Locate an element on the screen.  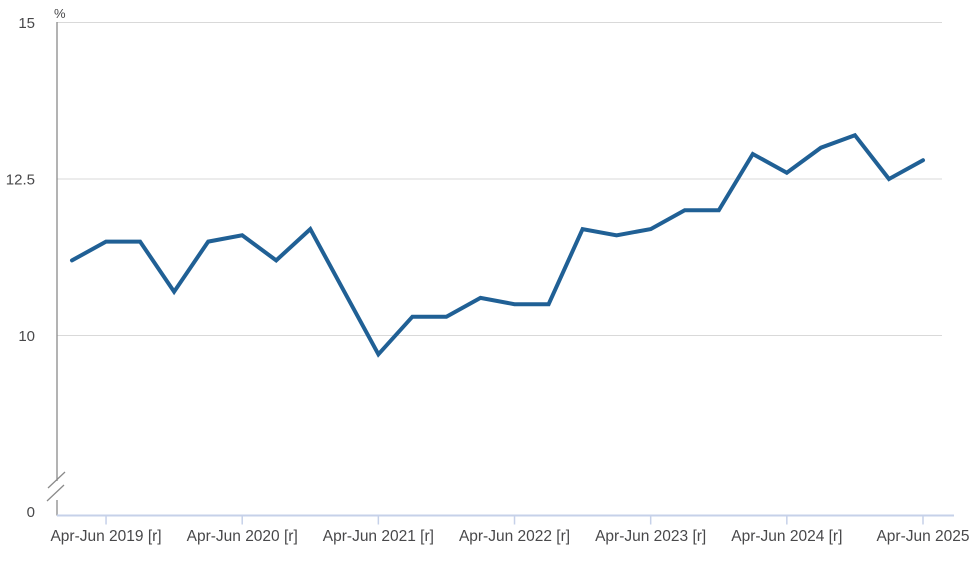
x-tick-label: Apr-Jun 2023 [r] is located at coordinates (650, 536).